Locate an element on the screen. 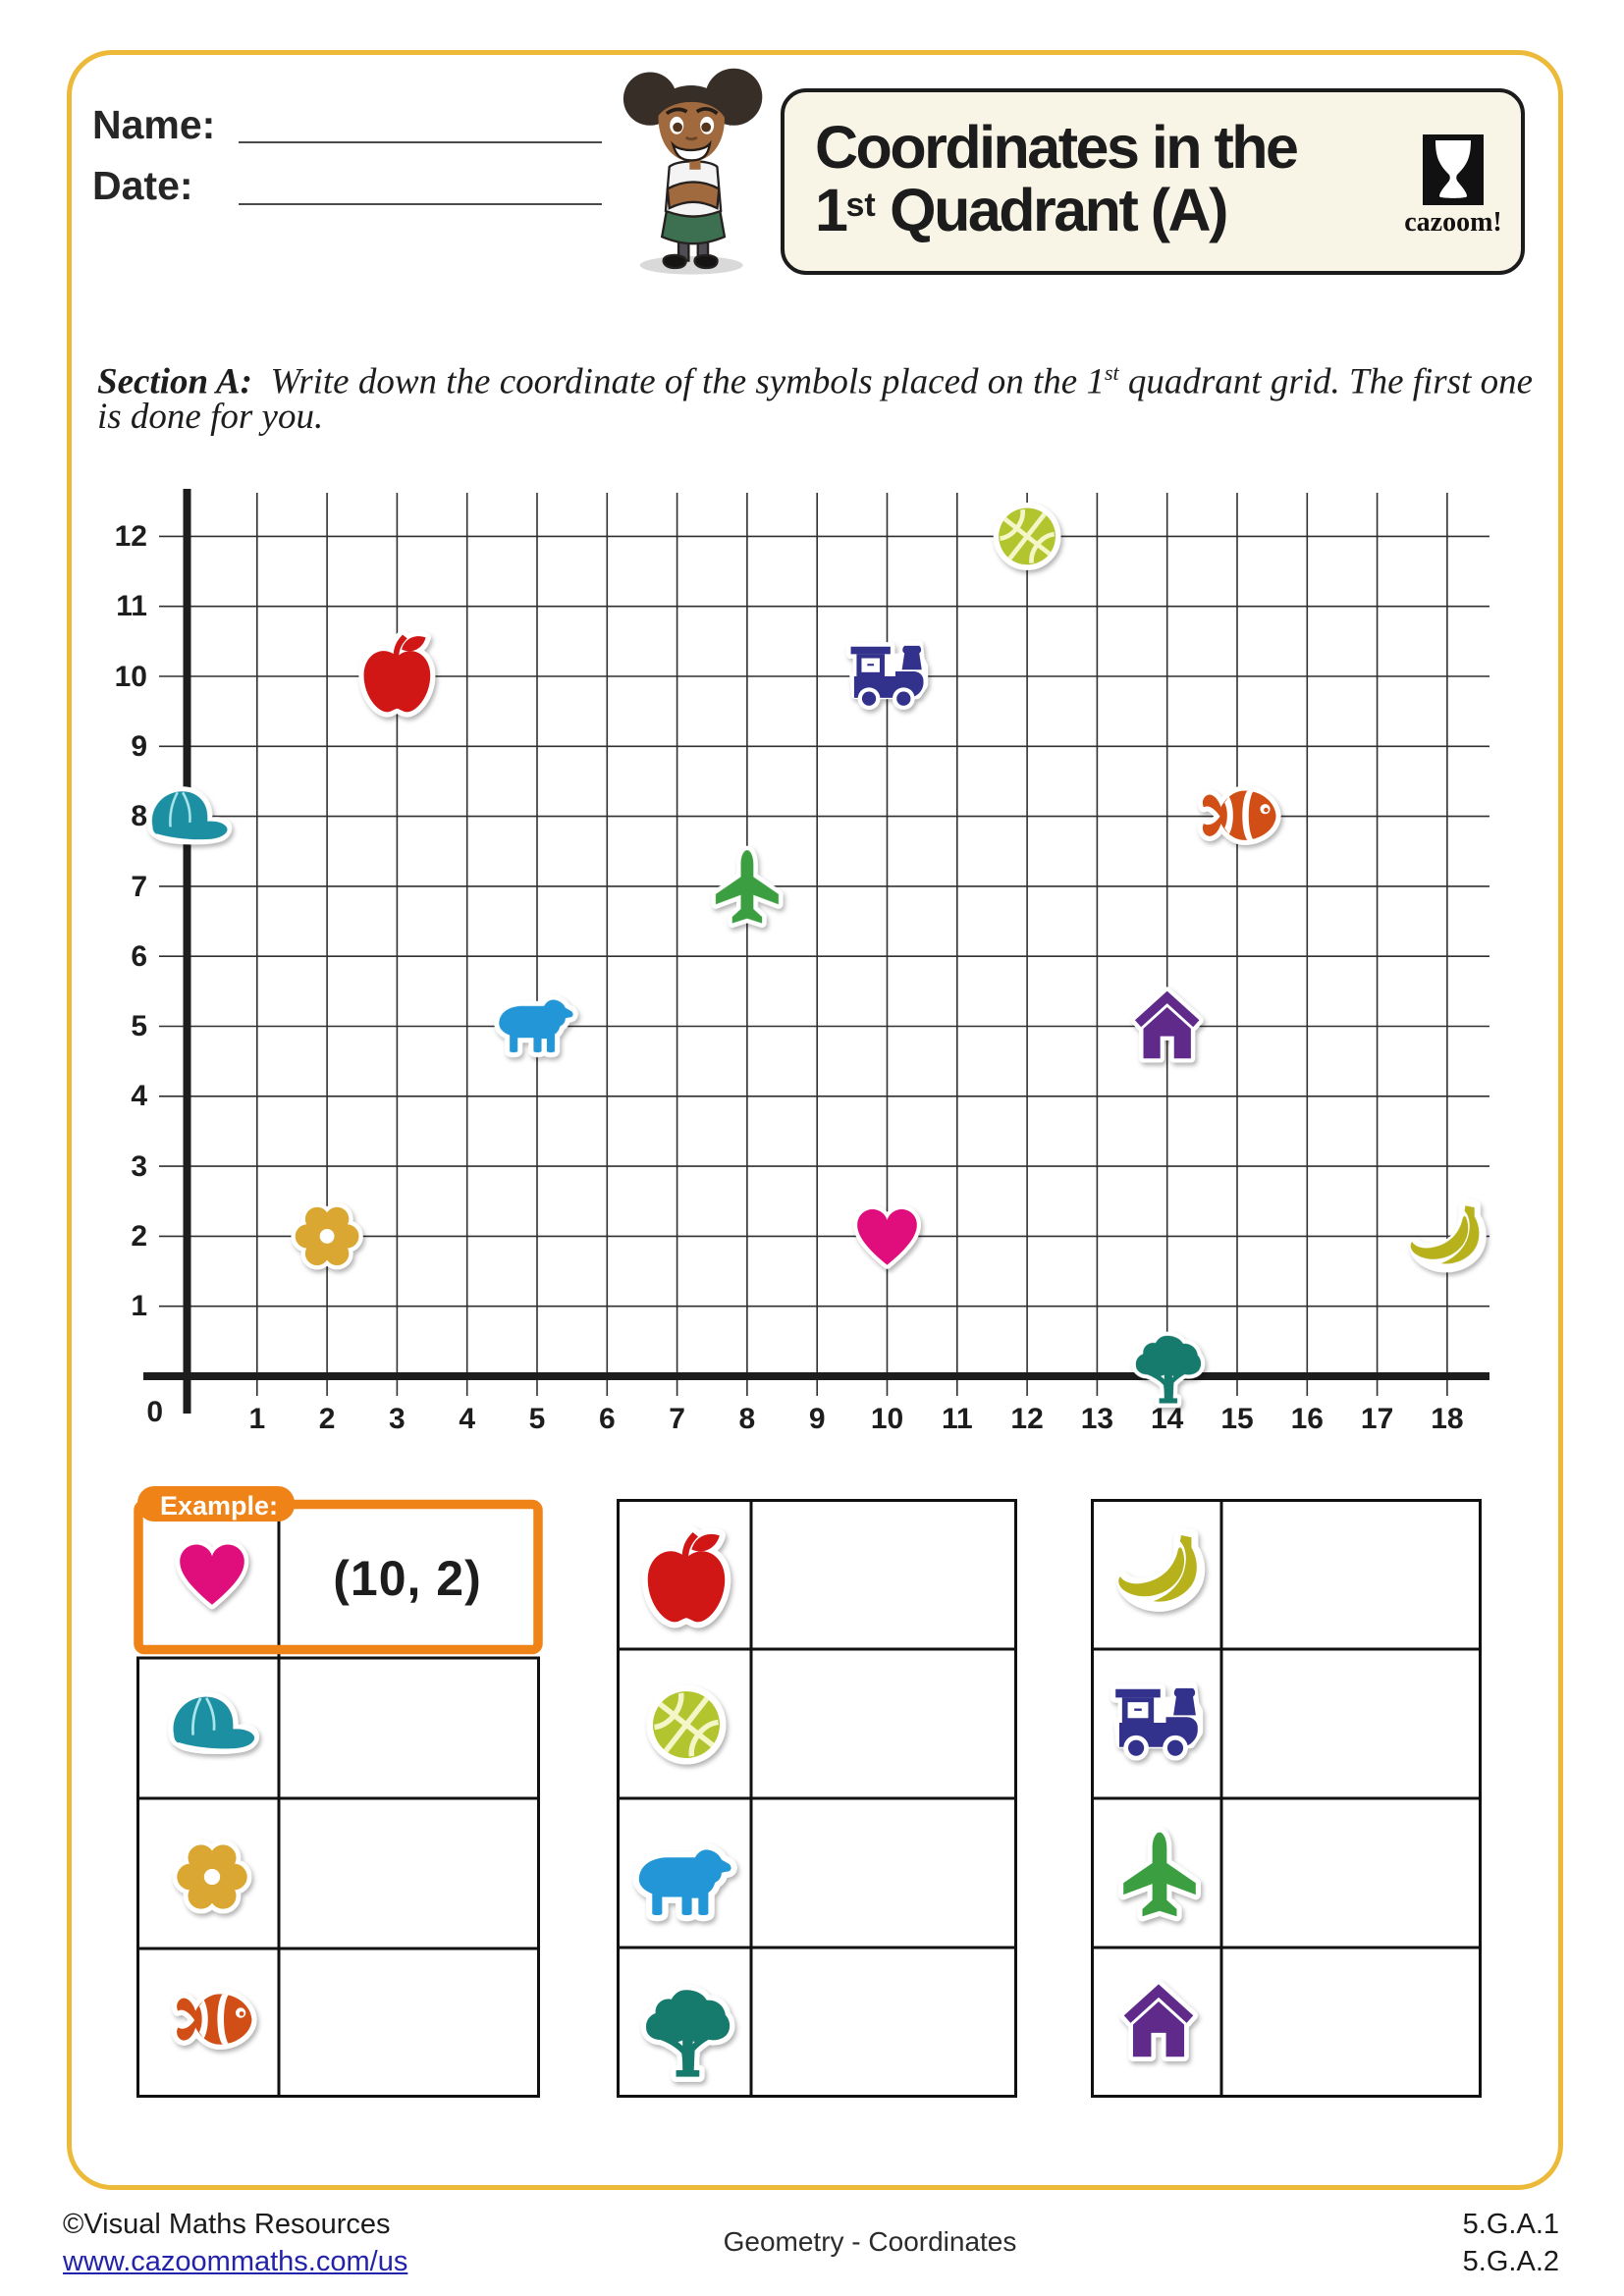  svg-text: 13 is located at coordinates (1097, 1419).